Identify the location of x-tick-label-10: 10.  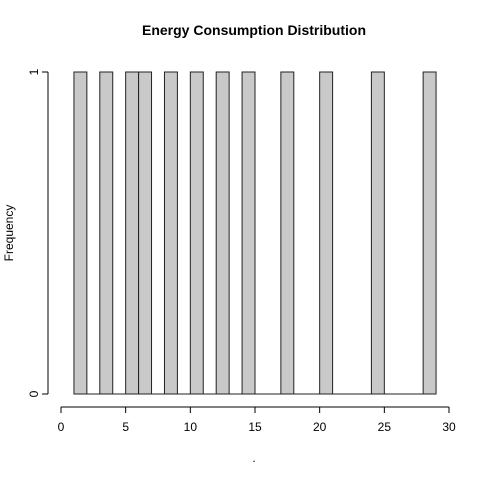
(191, 427).